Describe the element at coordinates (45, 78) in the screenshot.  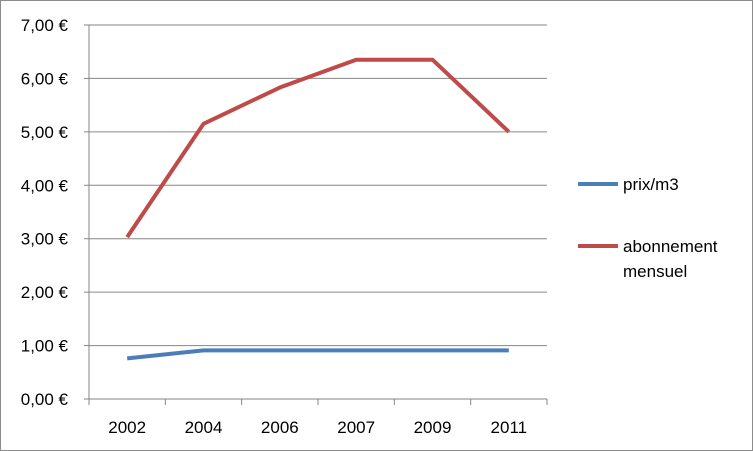
I see `y-tick-label: 6,00 €` at that location.